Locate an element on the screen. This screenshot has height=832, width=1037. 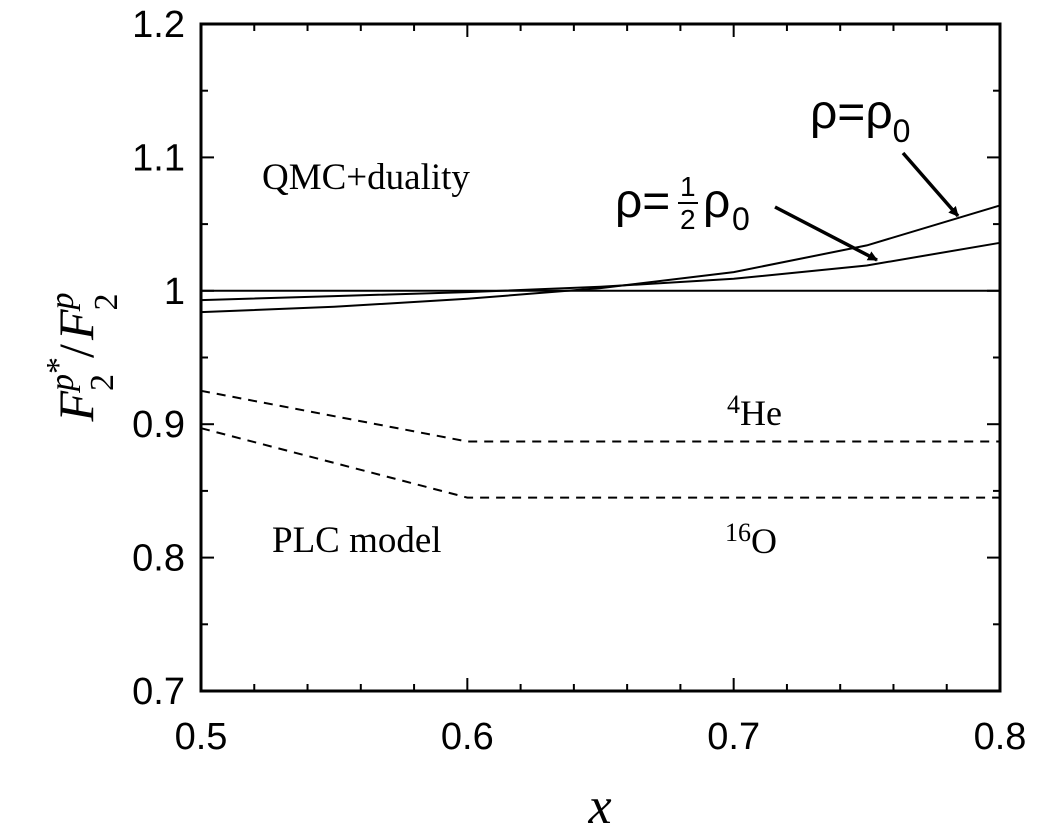
y-tick-label: 0.9 is located at coordinates (158, 425).